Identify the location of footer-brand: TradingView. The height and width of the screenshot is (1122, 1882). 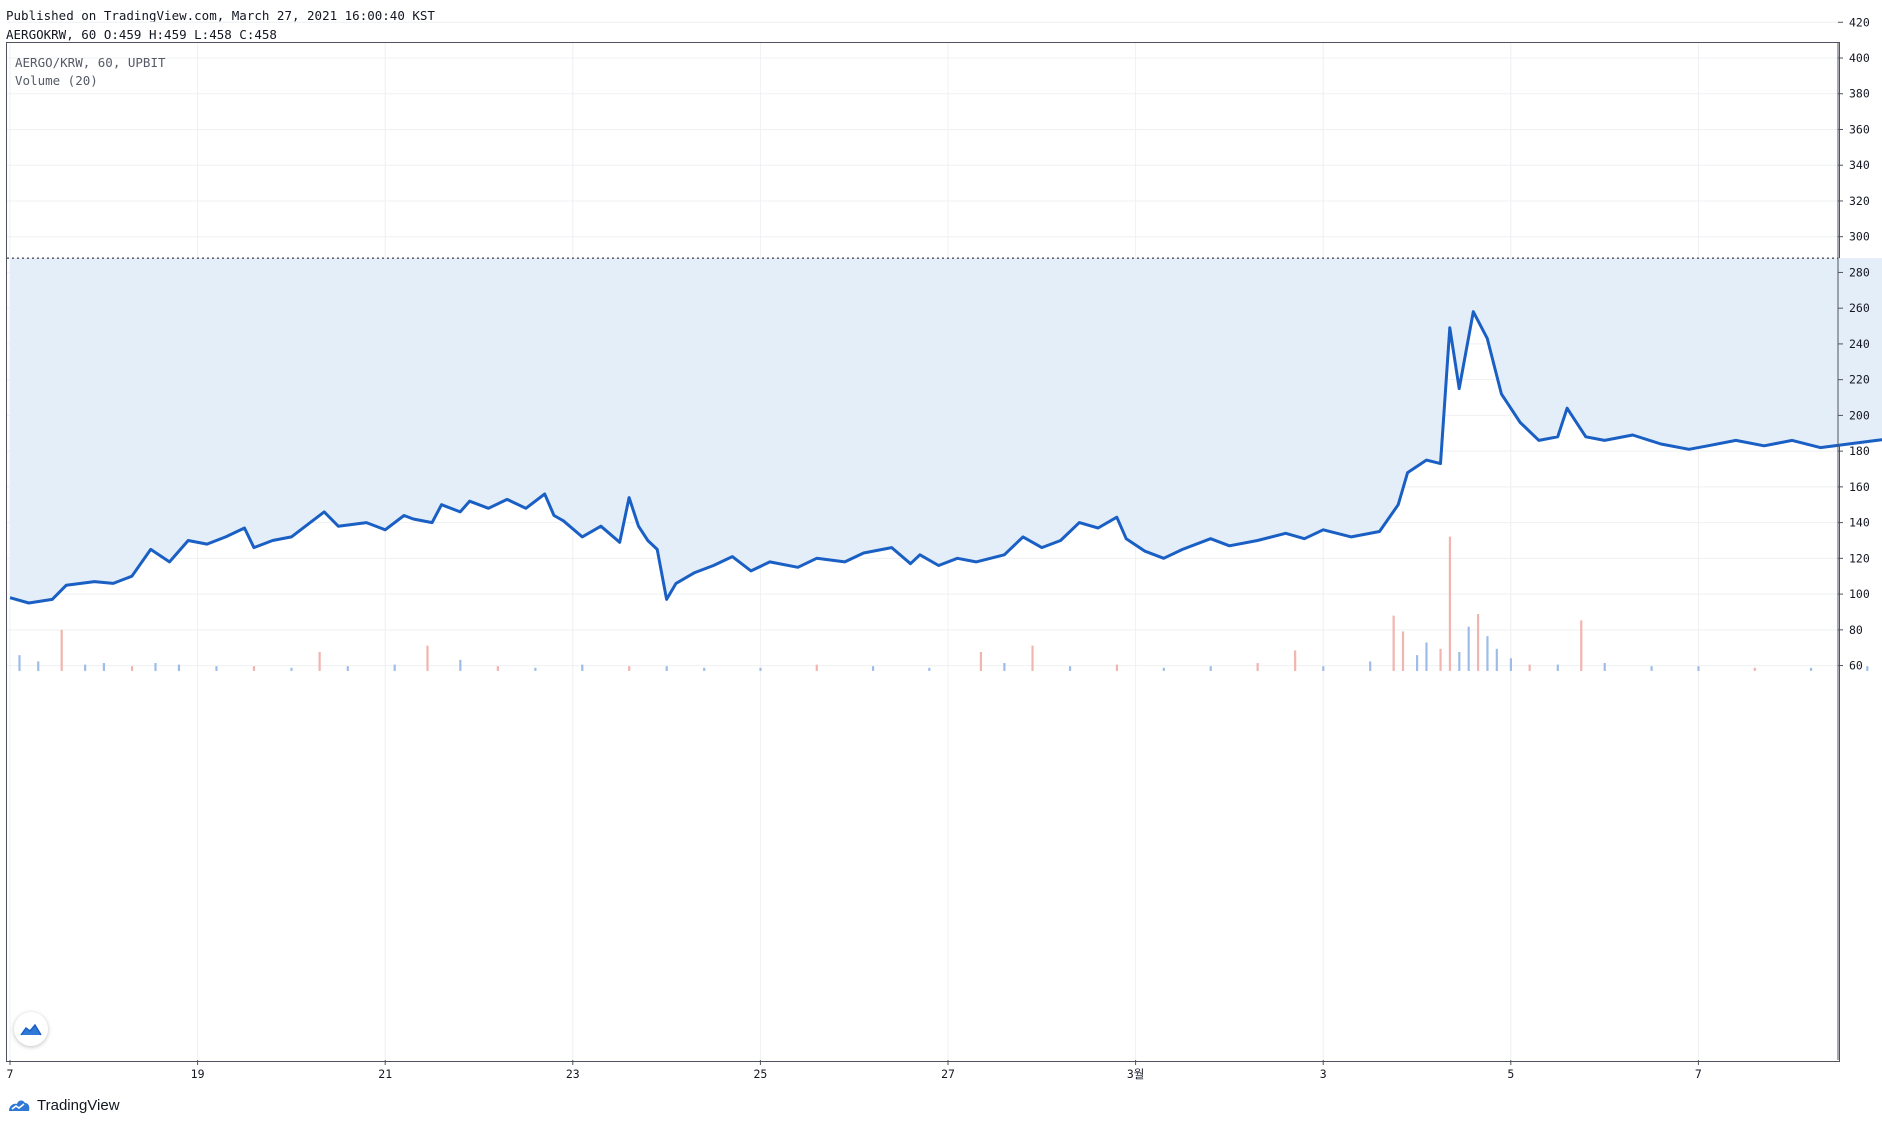
(63, 1105).